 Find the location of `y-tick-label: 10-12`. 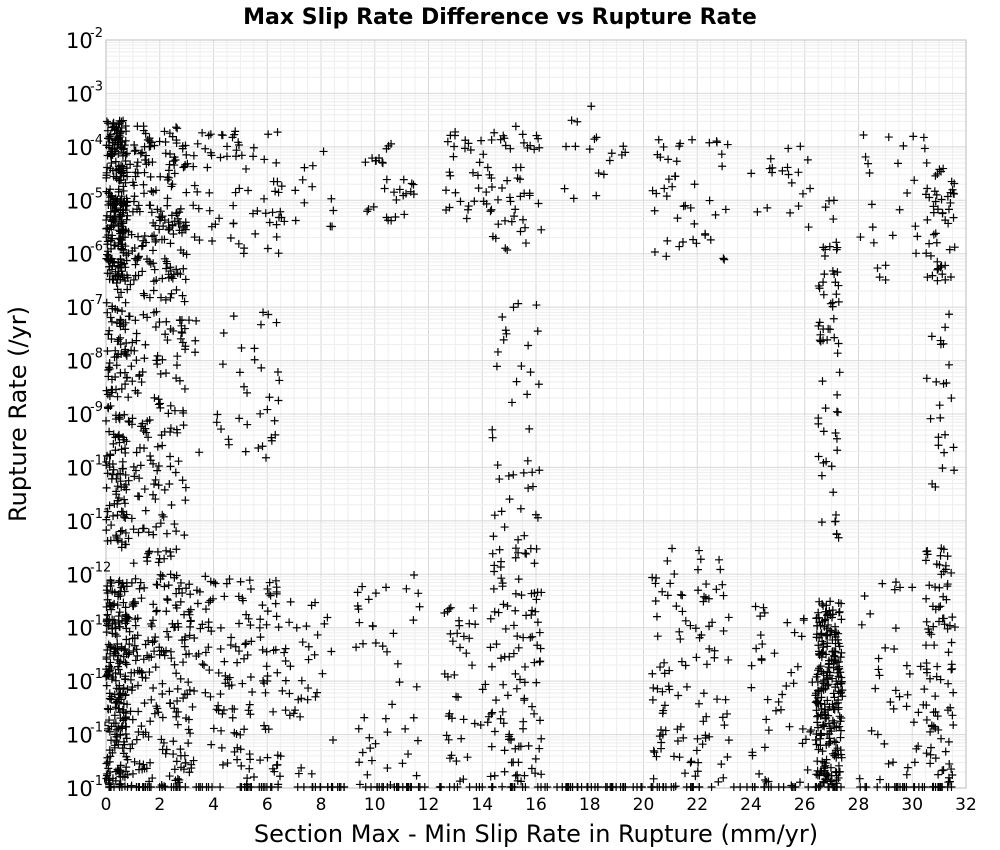

y-tick-label: 10-12 is located at coordinates (88, 573).